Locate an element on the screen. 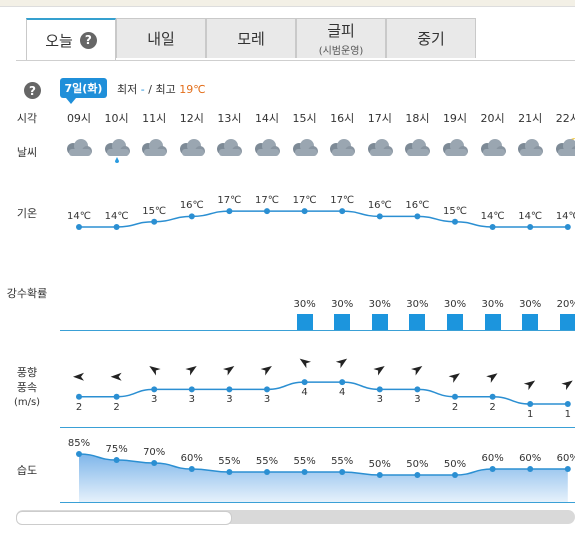 The image size is (575, 533). hour-label: 21시 is located at coordinates (530, 118).